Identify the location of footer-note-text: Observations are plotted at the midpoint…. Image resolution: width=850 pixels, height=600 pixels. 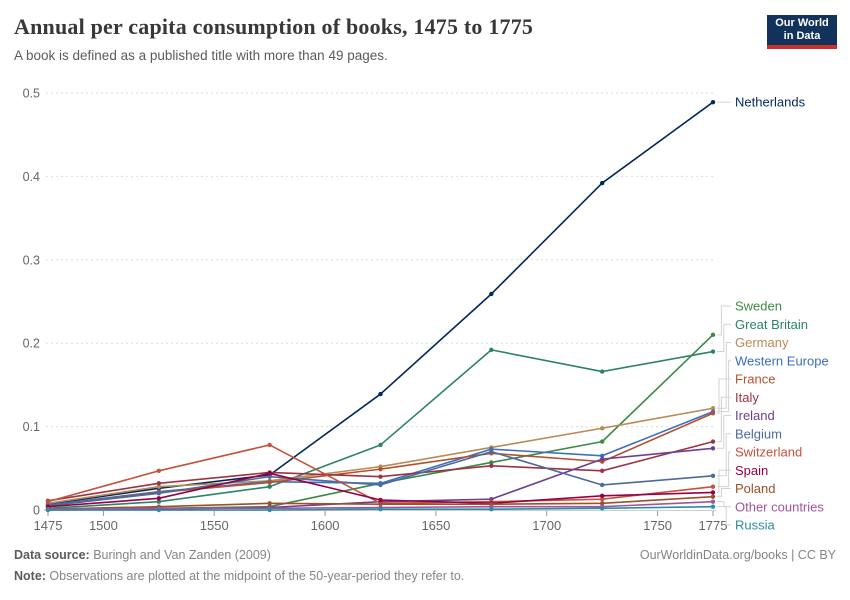
(255, 575).